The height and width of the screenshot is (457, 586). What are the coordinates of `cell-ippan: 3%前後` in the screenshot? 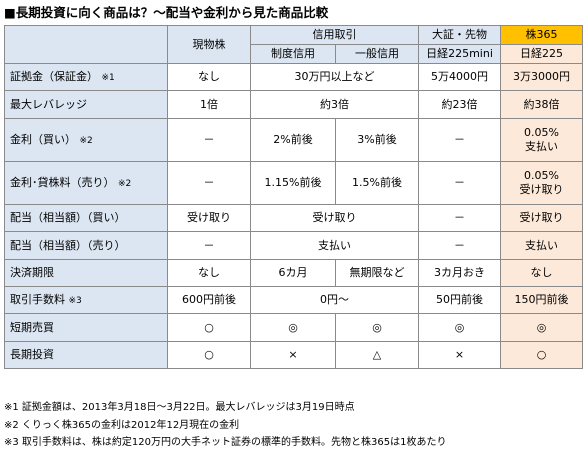 It's located at (377, 140).